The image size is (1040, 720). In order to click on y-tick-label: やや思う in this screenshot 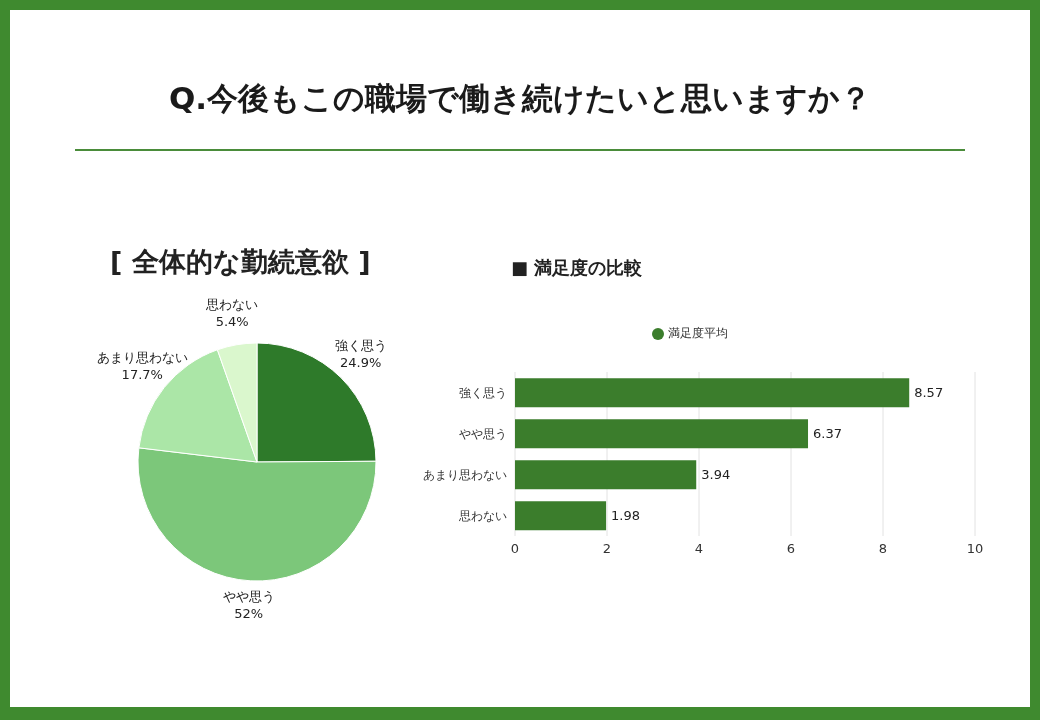, I will do `click(483, 433)`.